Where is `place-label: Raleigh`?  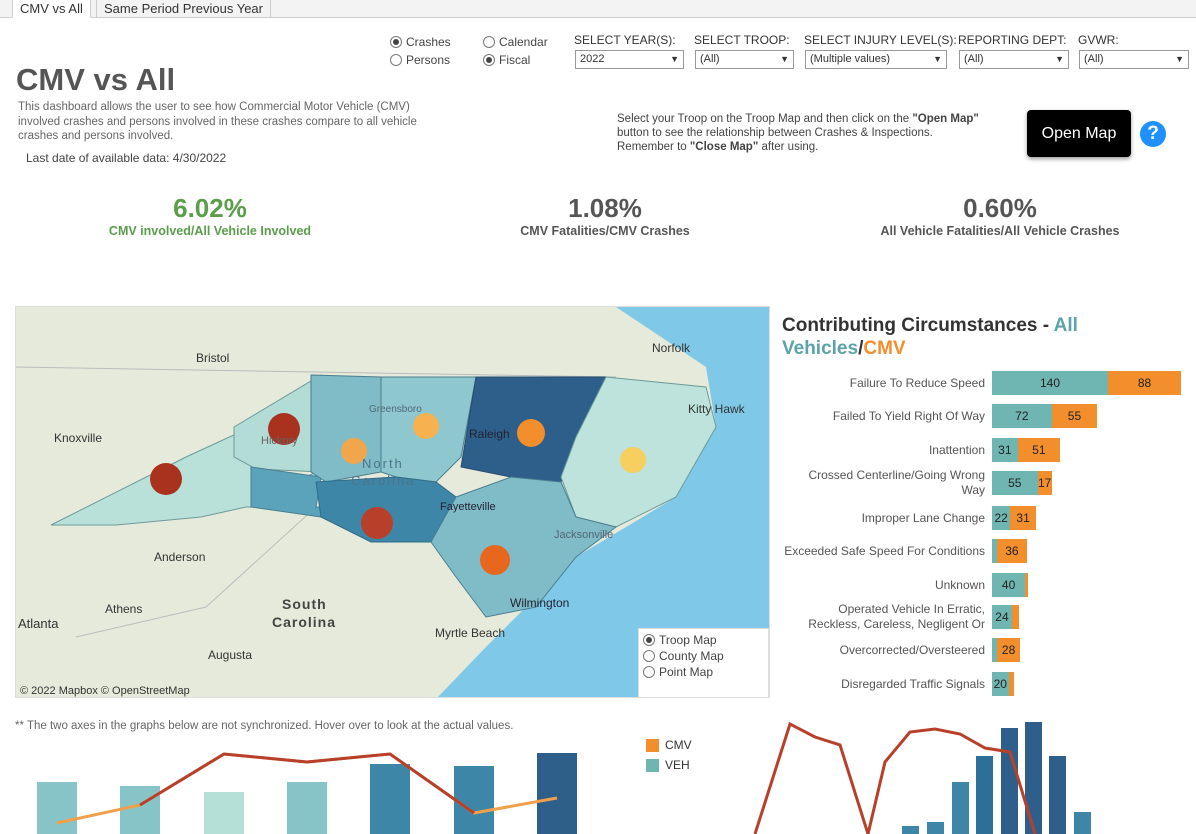
place-label: Raleigh is located at coordinates (489, 434).